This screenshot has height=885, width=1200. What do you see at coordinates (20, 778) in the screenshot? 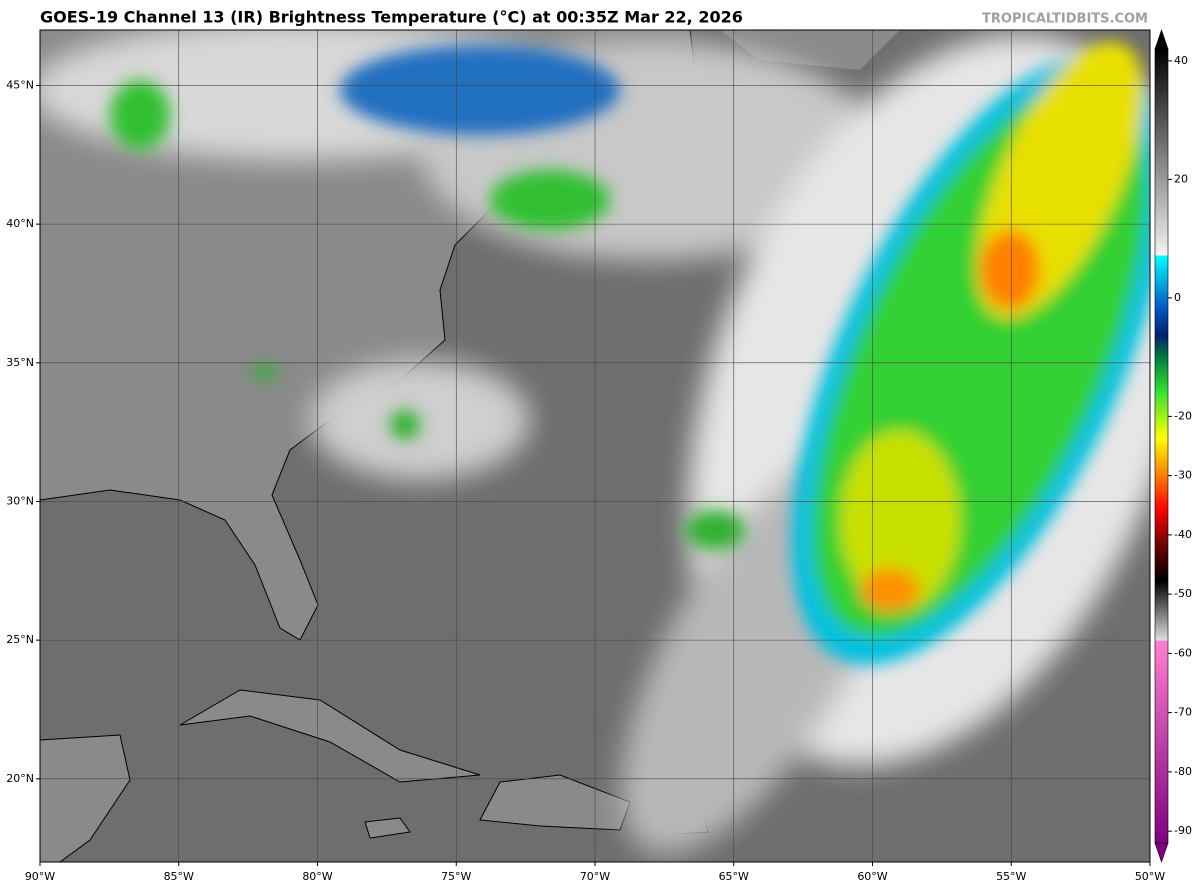
I see `y-tick-label: 20°N` at bounding box center [20, 778].